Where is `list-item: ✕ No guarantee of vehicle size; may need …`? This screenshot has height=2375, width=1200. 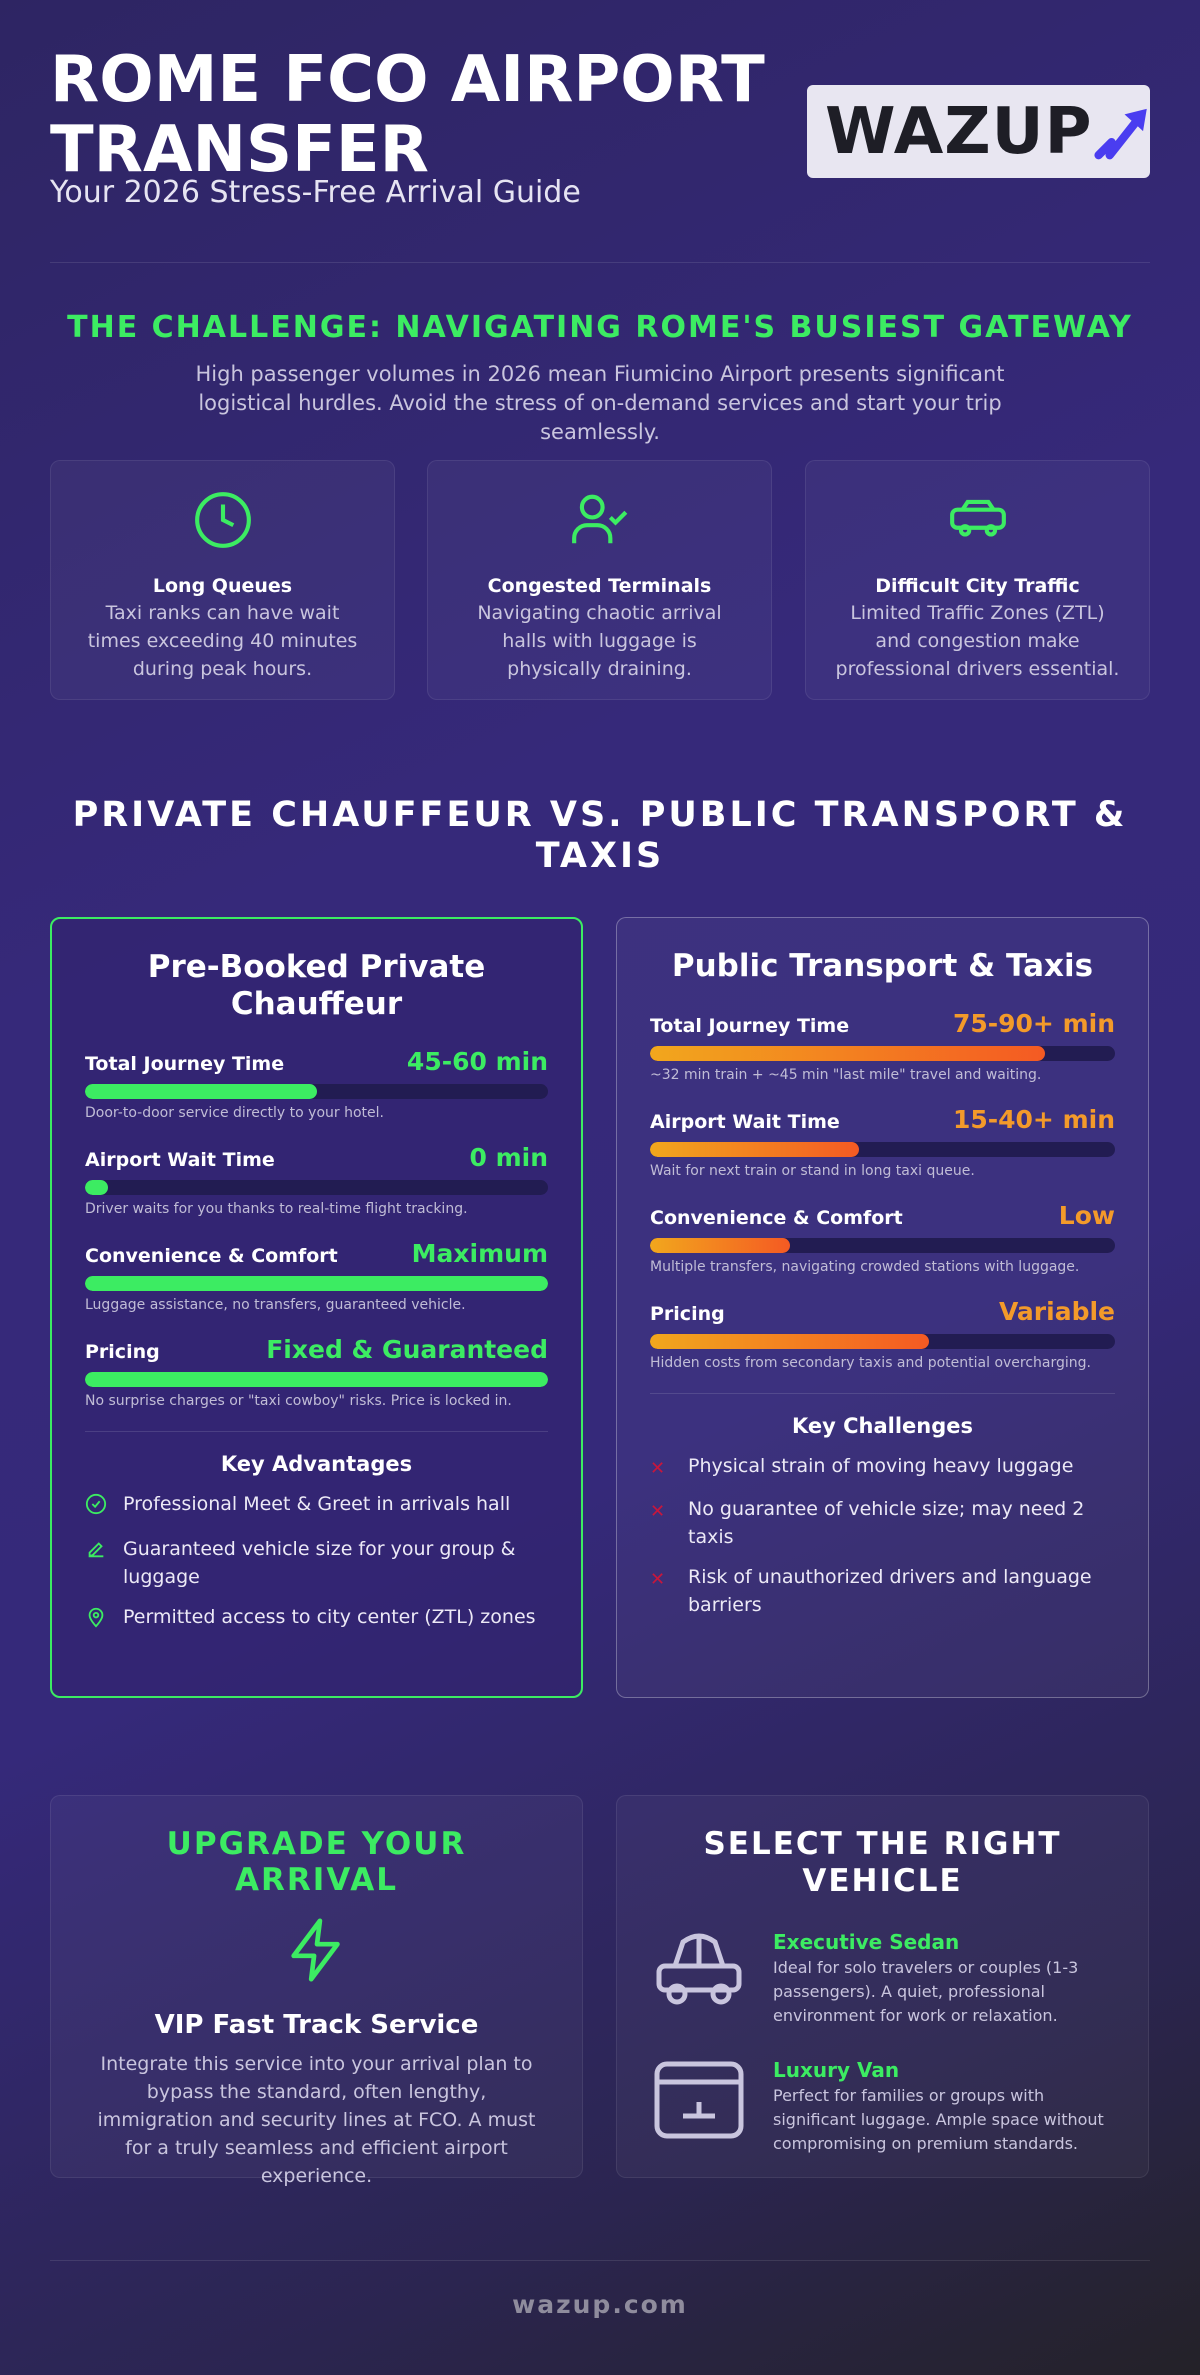 list-item: ✕ No guarantee of vehicle size; may need … is located at coordinates (882, 1523).